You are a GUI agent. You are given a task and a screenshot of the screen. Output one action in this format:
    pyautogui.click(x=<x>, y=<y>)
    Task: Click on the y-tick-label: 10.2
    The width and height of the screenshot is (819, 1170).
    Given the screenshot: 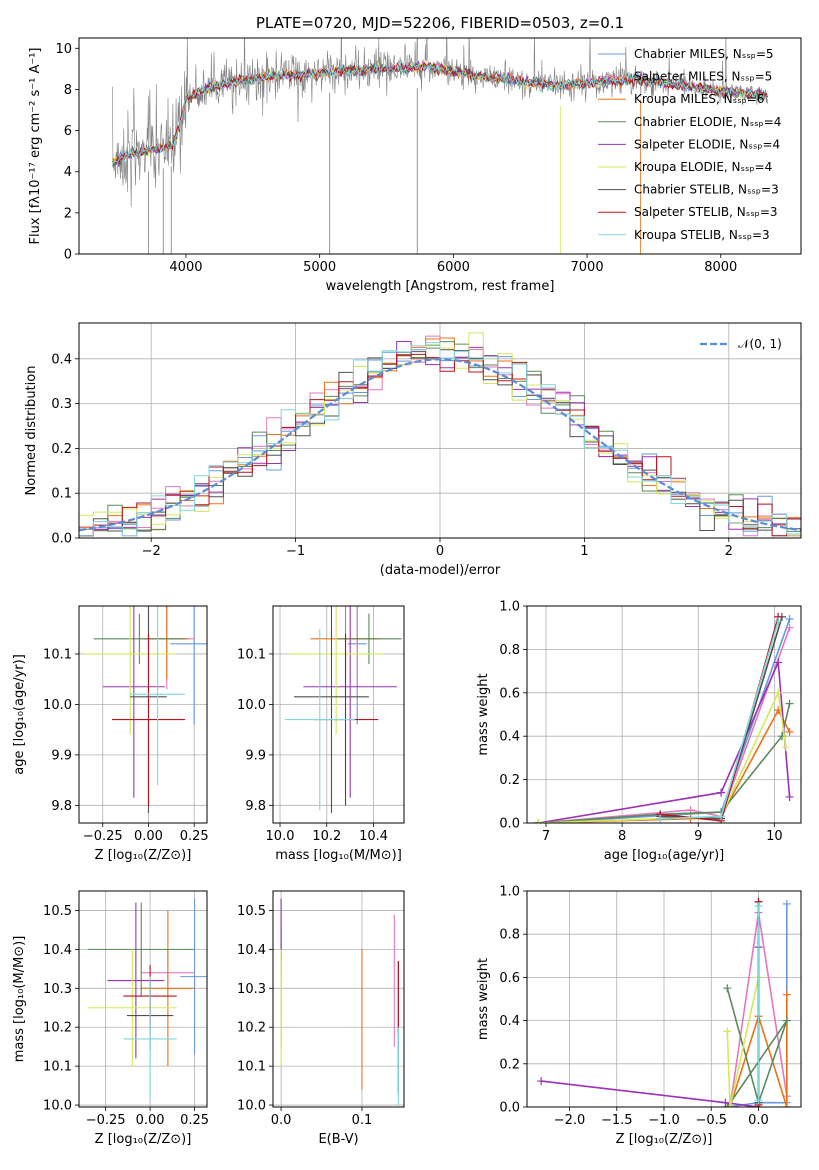 What is the action you would take?
    pyautogui.click(x=251, y=1028)
    